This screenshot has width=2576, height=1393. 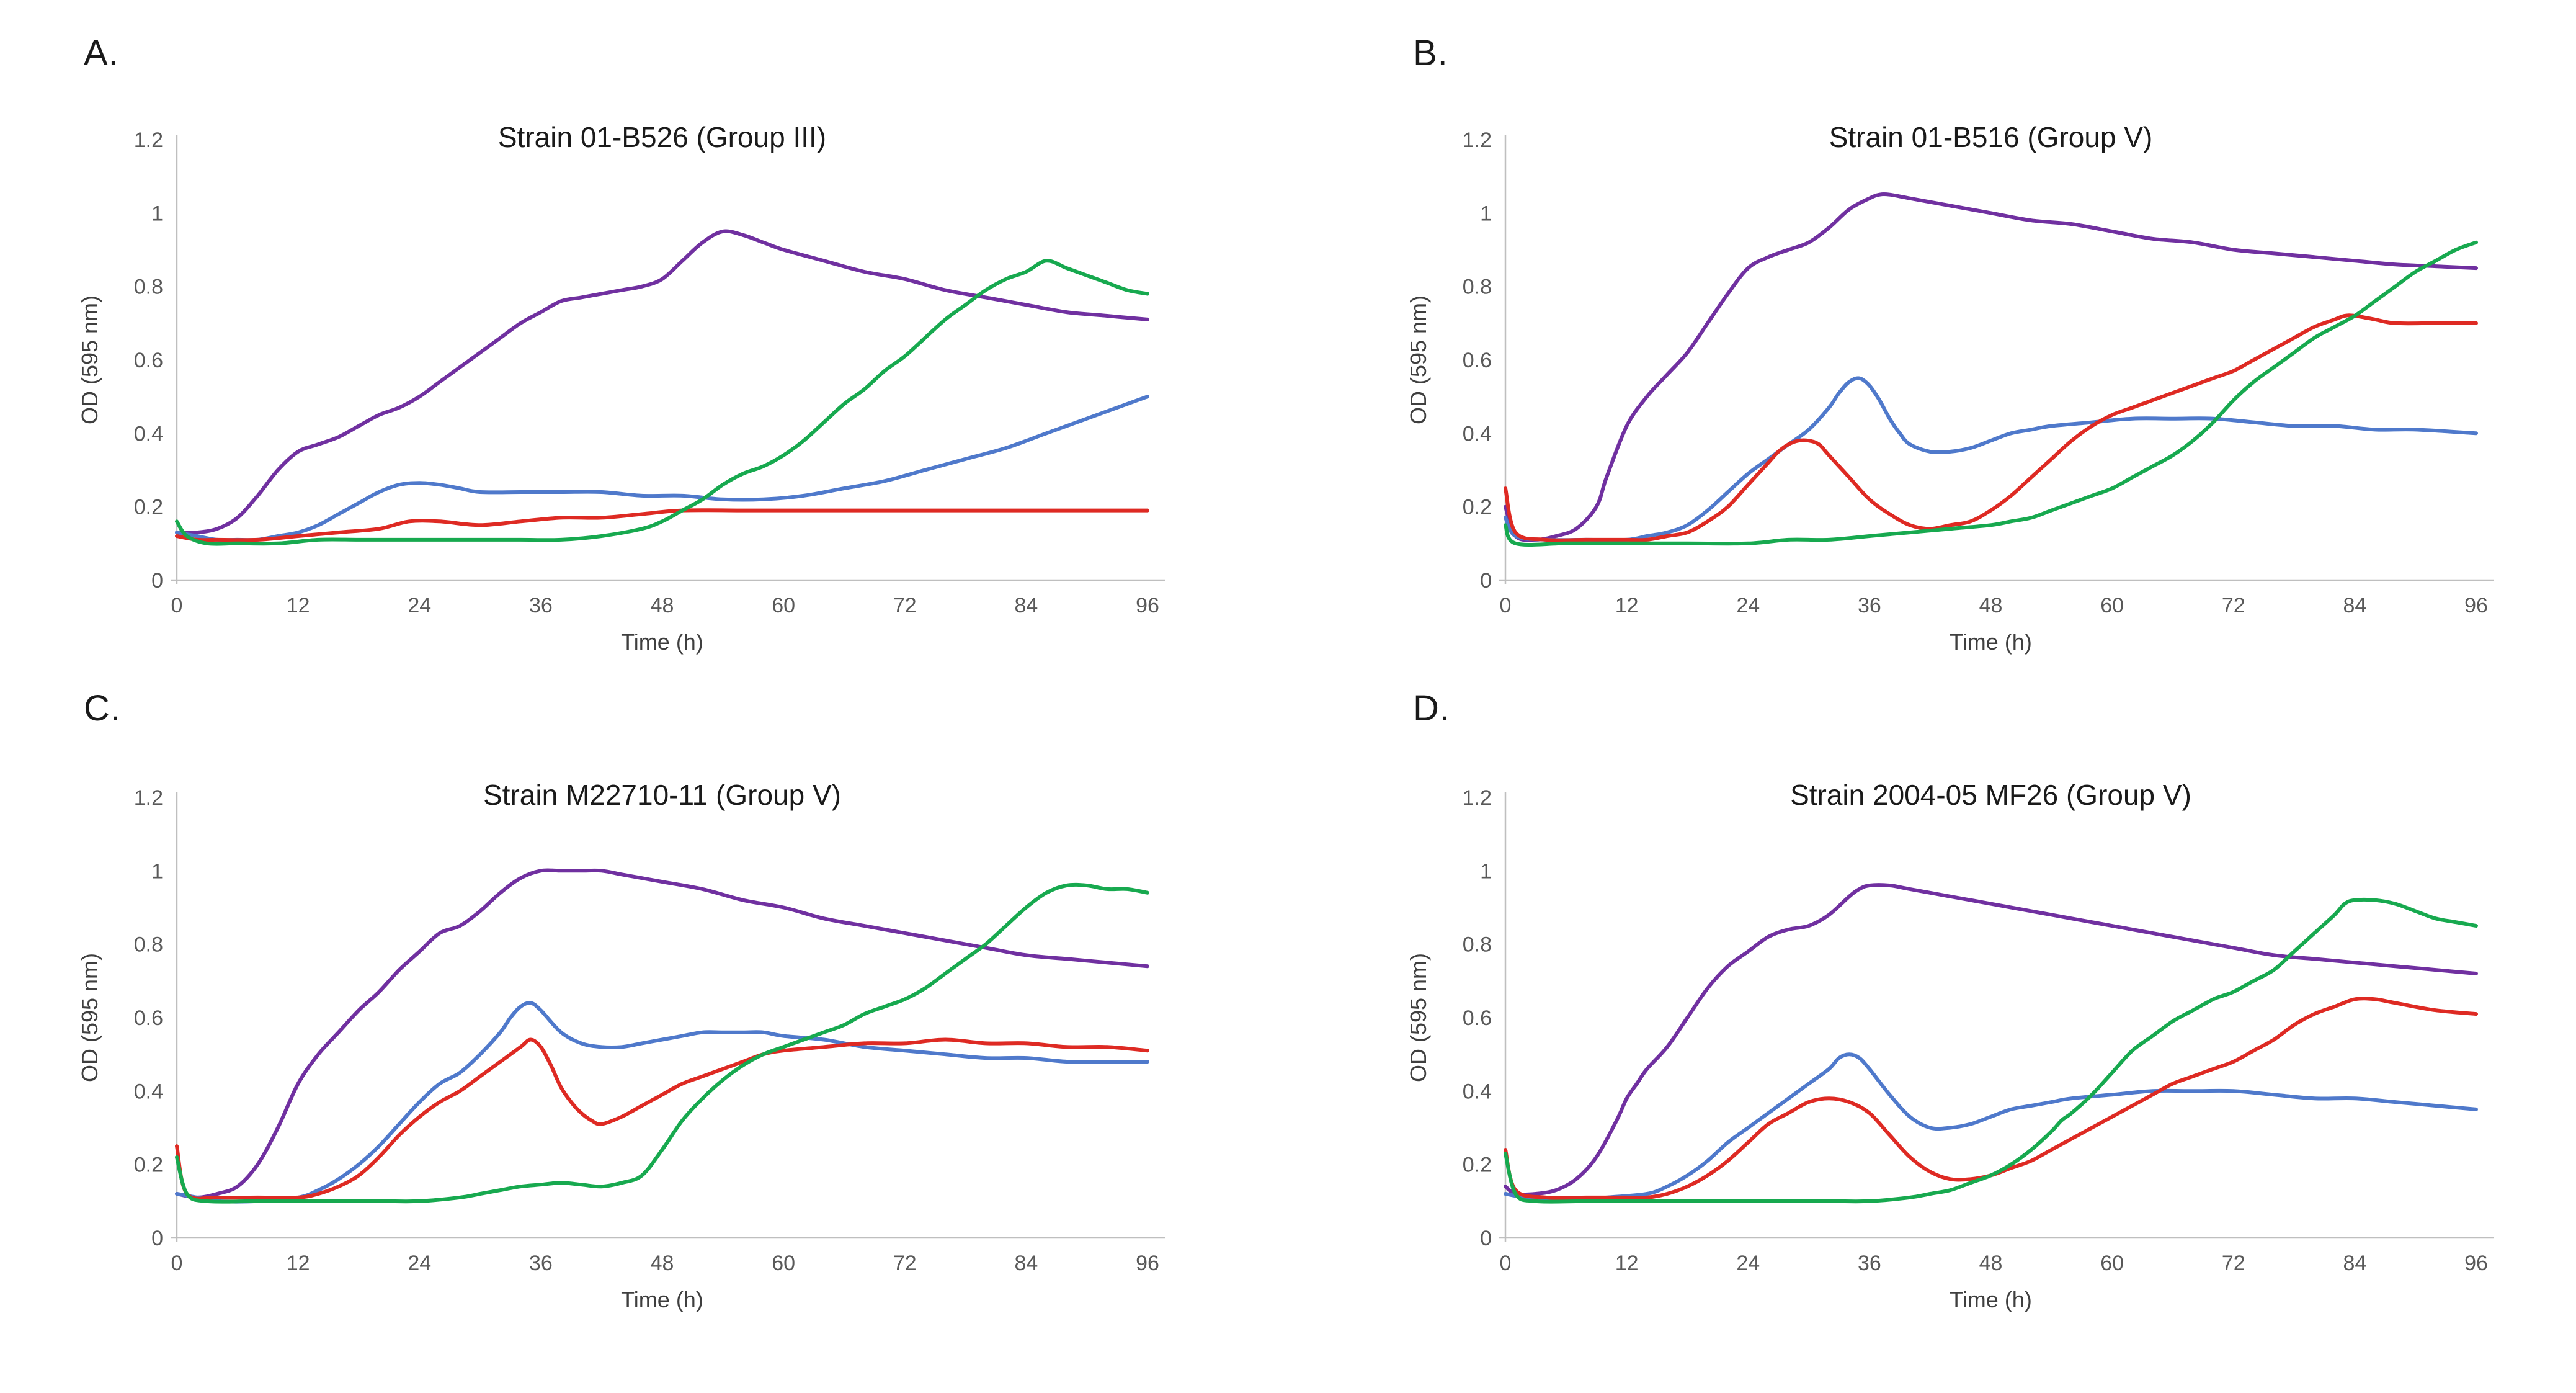 What do you see at coordinates (662, 137) in the screenshot?
I see `chart-title: Strain 01-B526 (Group III)` at bounding box center [662, 137].